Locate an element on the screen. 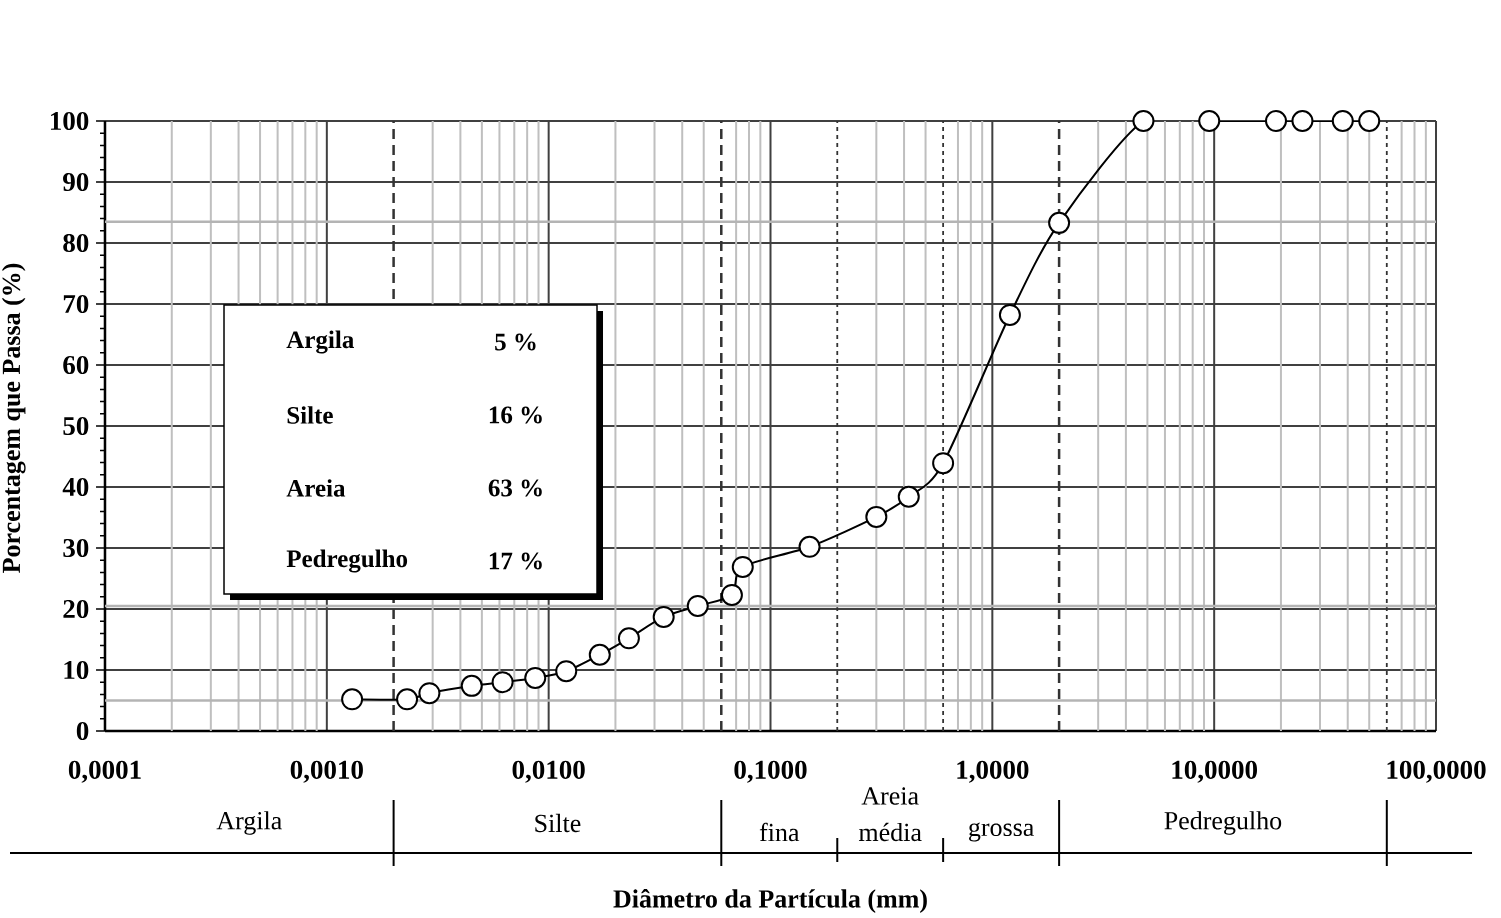 The height and width of the screenshot is (918, 1501). x-tick-label: 100,0000 is located at coordinates (1436, 771).